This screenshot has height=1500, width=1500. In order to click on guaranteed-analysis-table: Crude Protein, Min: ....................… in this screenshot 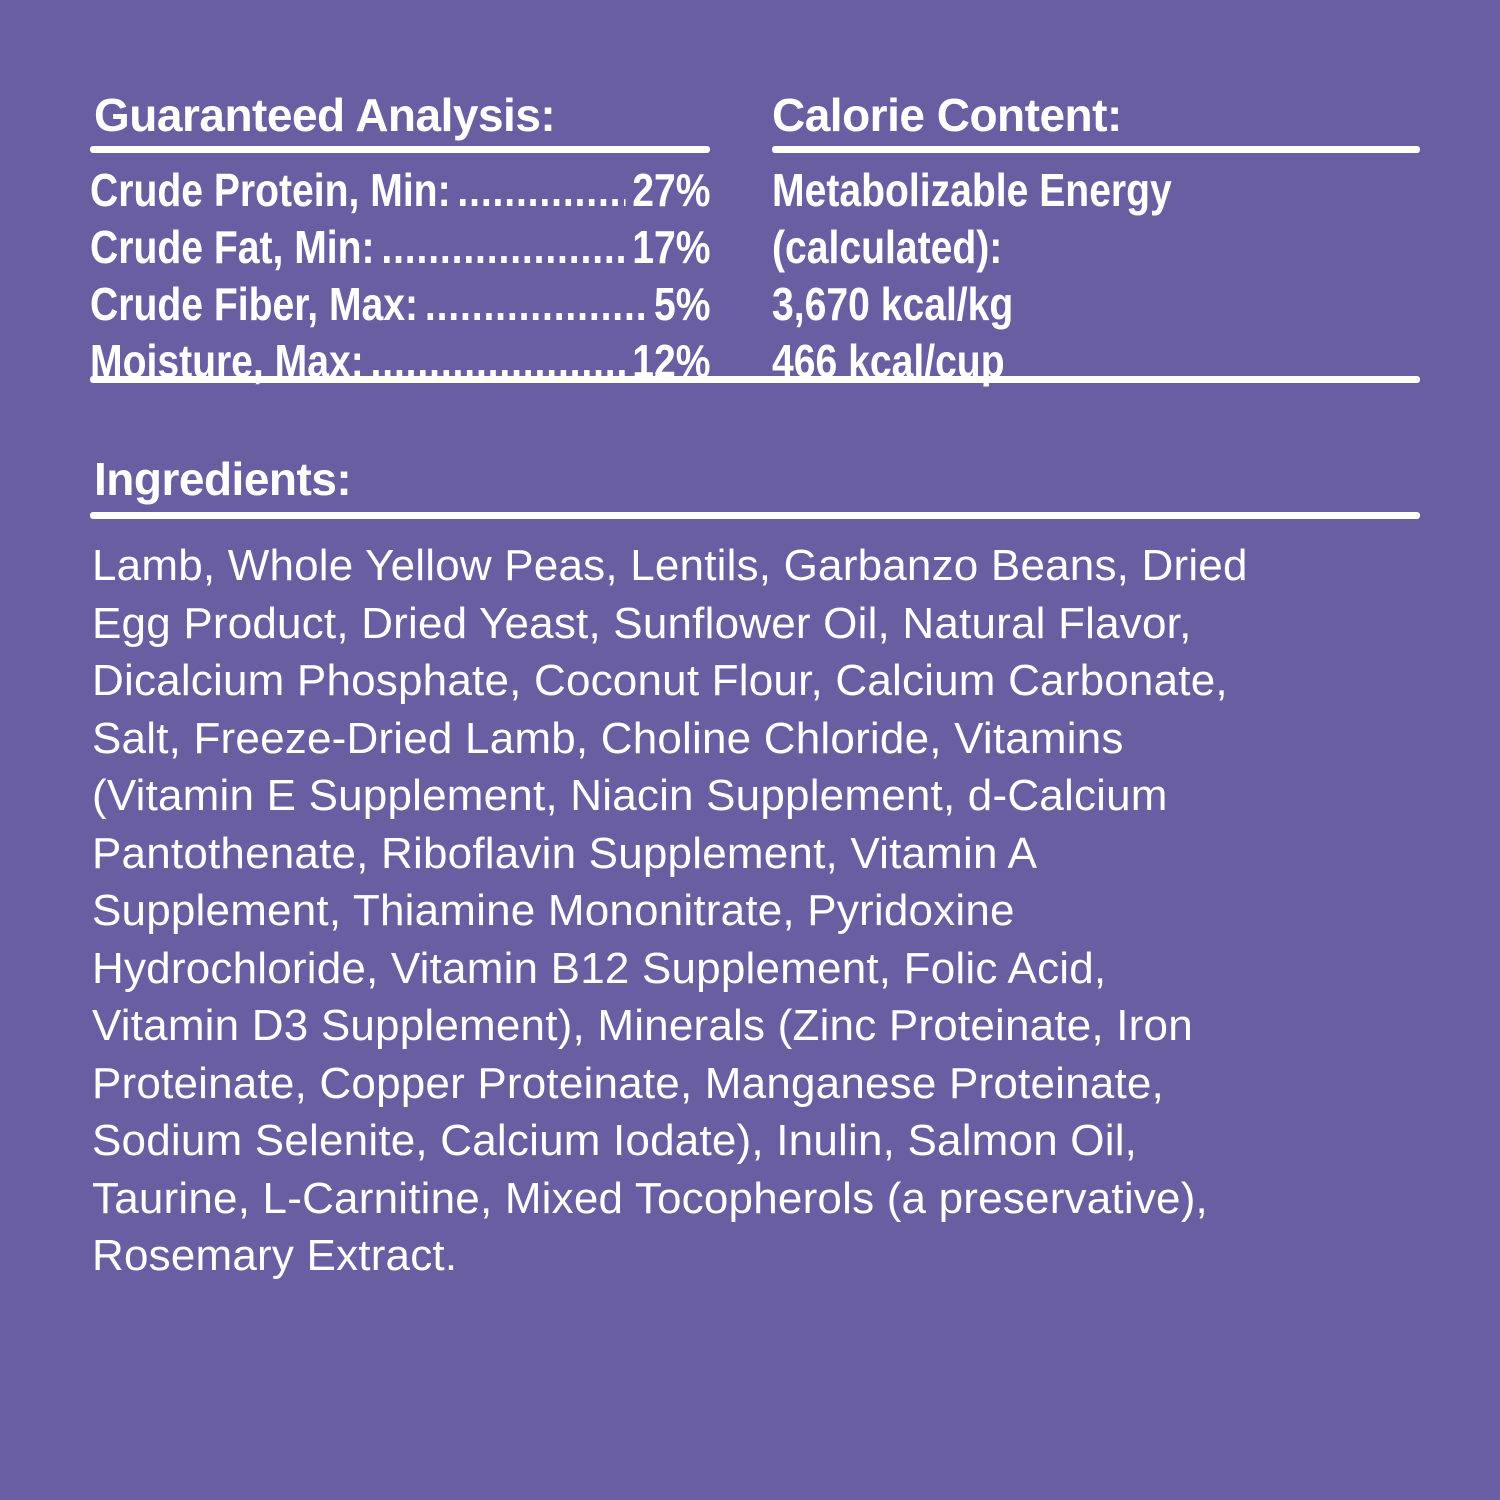, I will do `click(400, 276)`.